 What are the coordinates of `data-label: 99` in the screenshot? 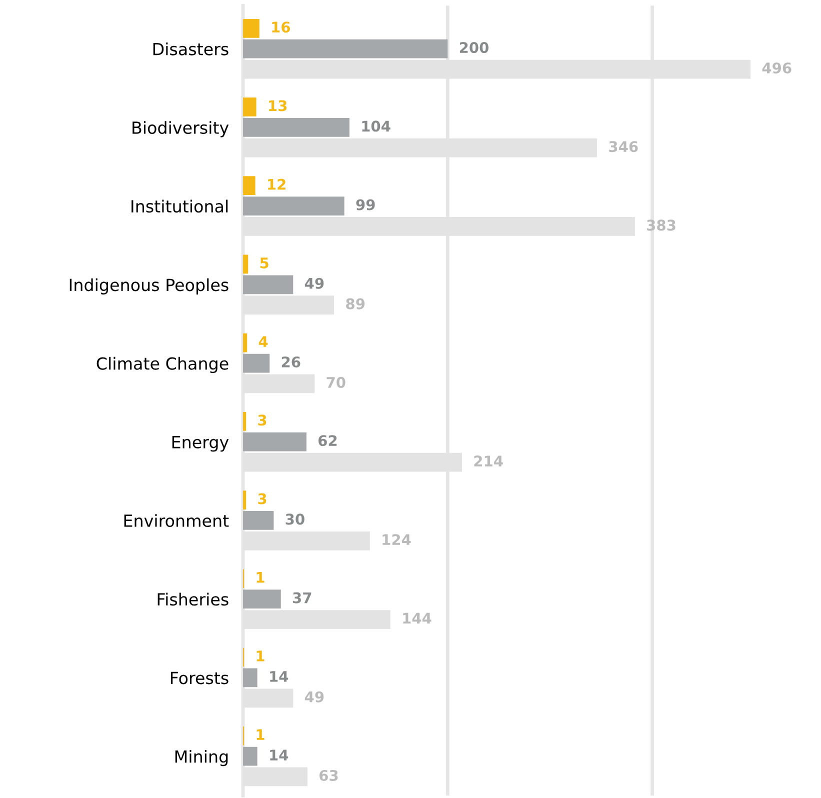 It's located at (365, 204).